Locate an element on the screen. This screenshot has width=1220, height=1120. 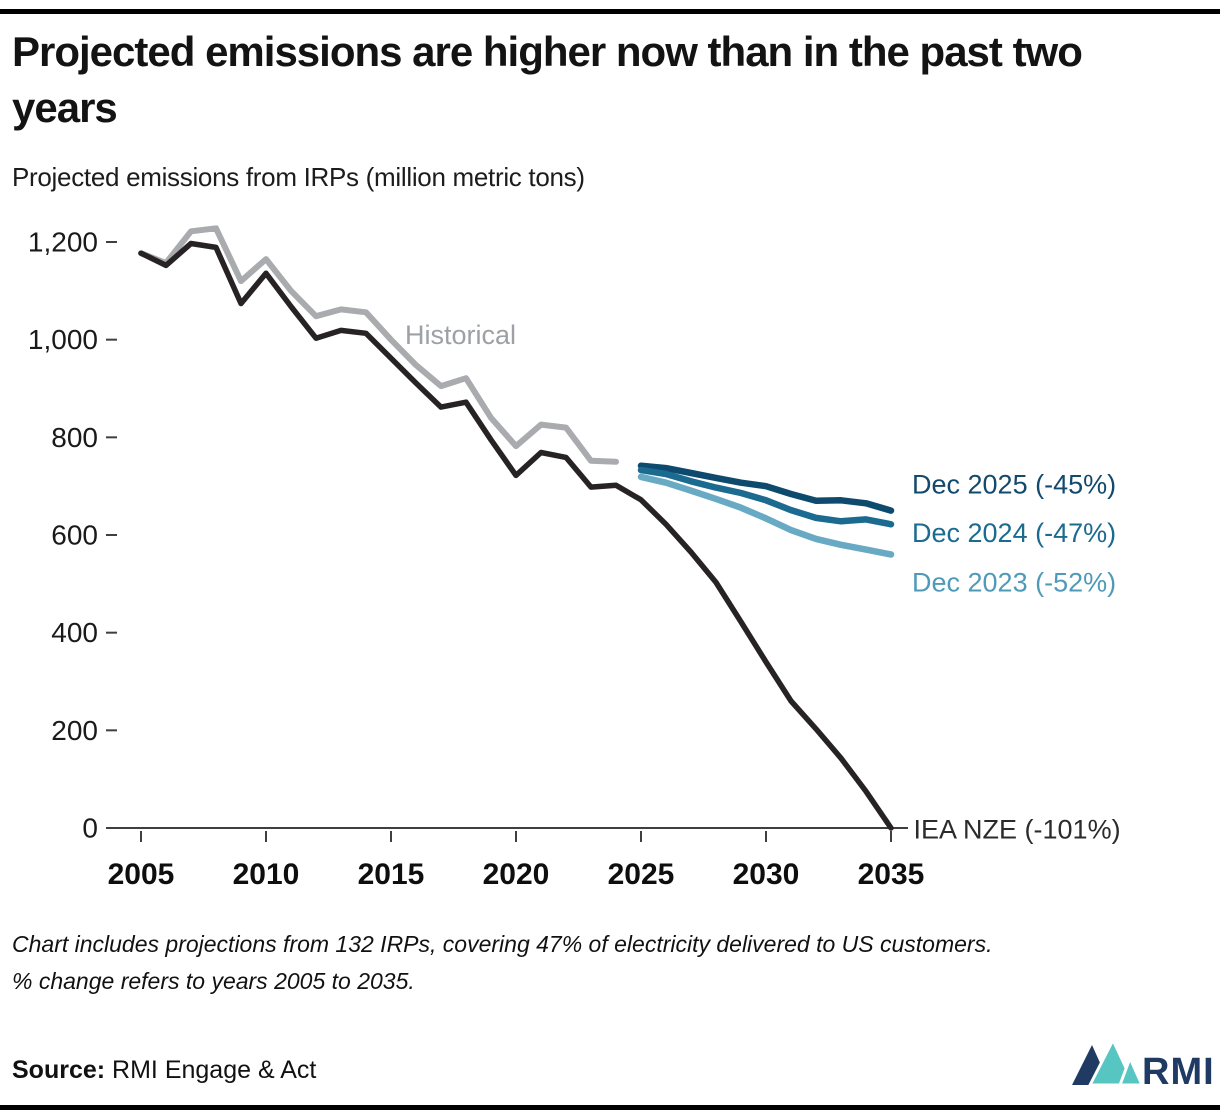
x-axis-label: 2025 is located at coordinates (641, 874).